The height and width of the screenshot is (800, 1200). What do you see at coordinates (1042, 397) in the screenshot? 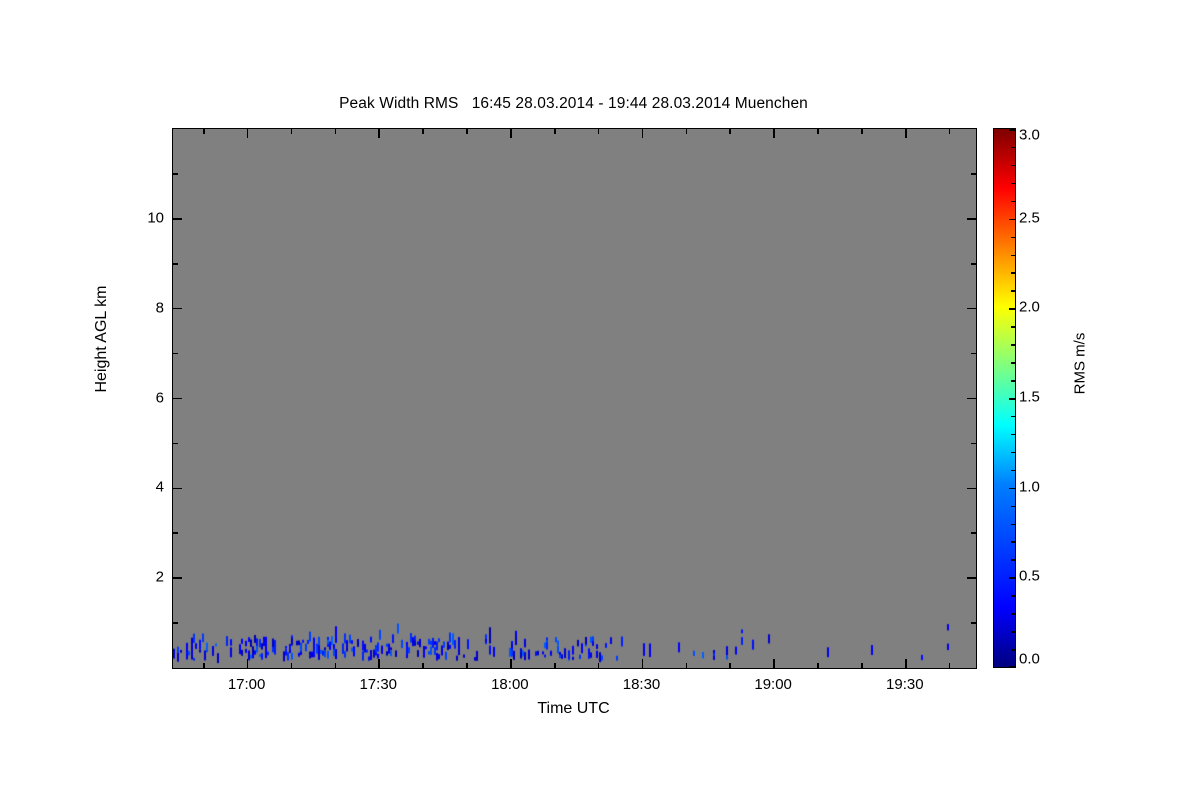
I see `colorbar-tick-labels: 0.0 0.5 1.0 1.5 2.0 2.5 3.0` at bounding box center [1042, 397].